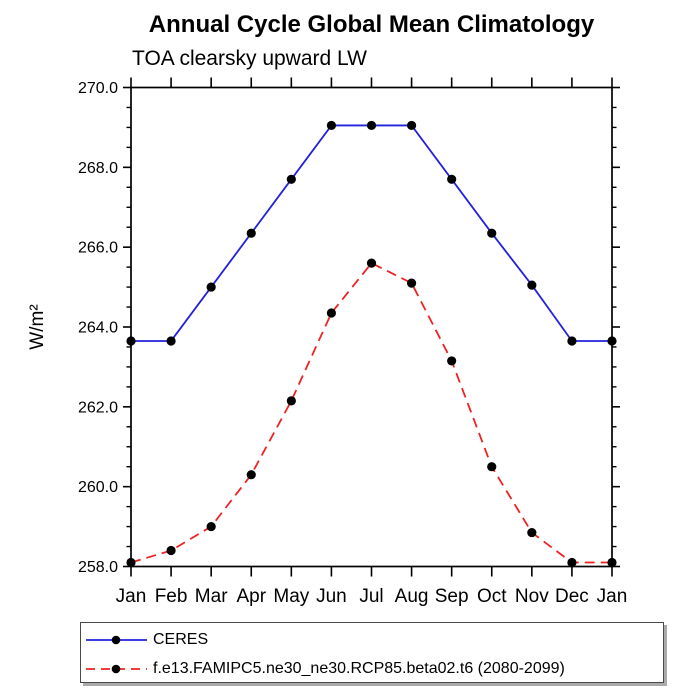  What do you see at coordinates (331, 596) in the screenshot?
I see `x-axis-tick-label: Jun` at bounding box center [331, 596].